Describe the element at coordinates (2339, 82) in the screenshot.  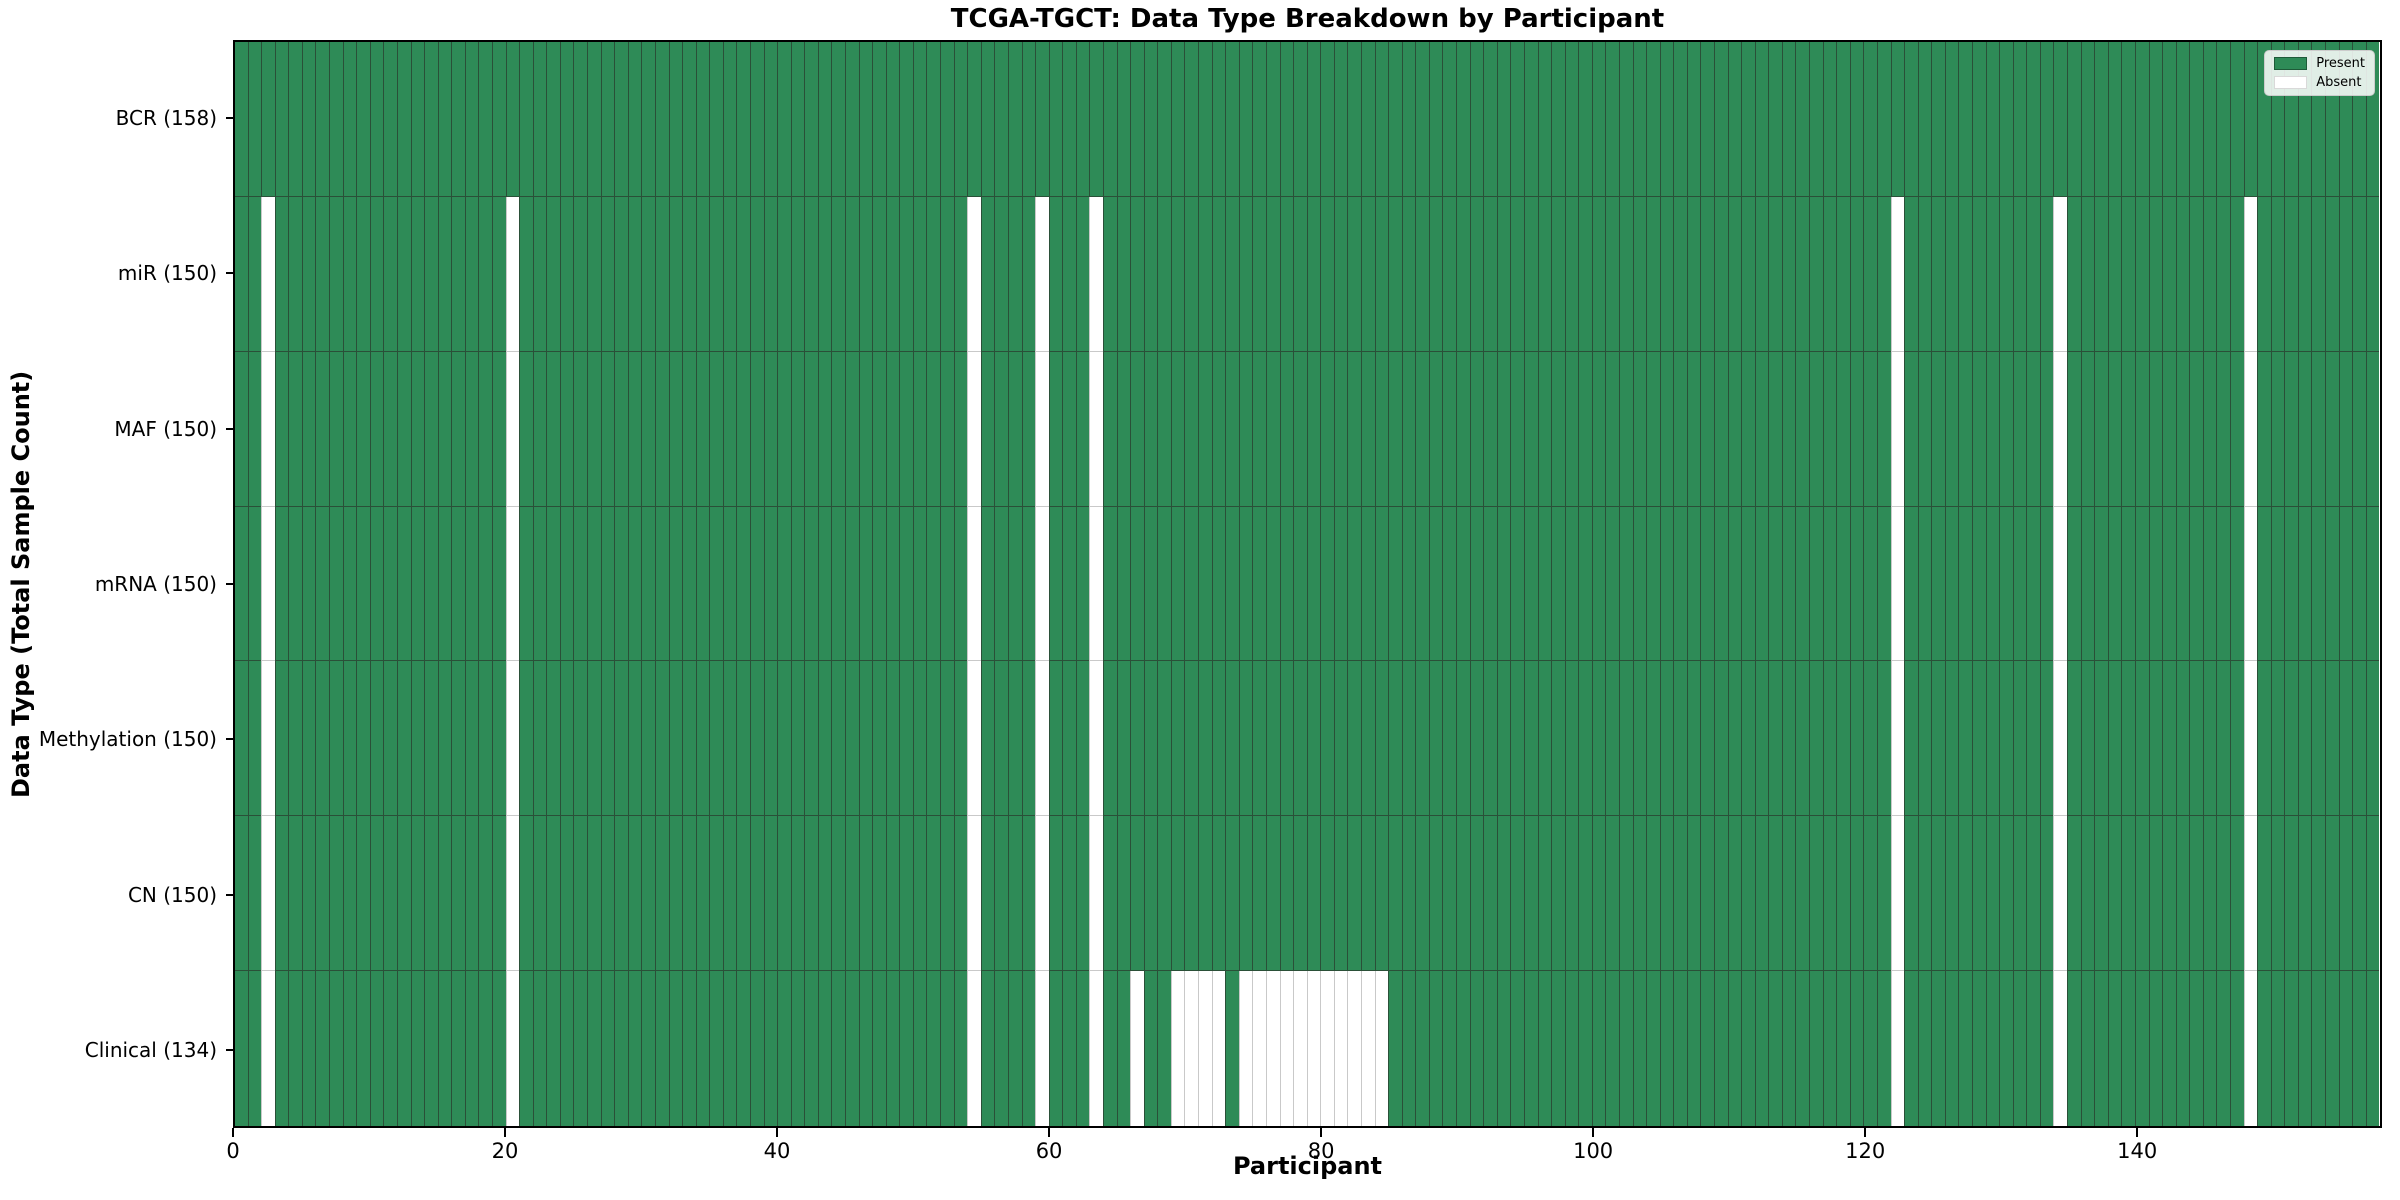
I see `legend-label: Absent` at that location.